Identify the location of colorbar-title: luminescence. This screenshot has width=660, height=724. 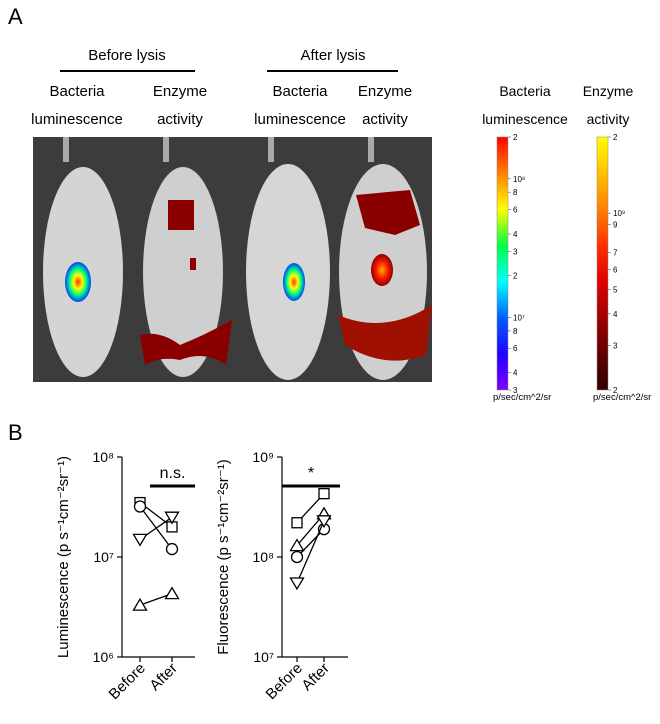
(525, 119).